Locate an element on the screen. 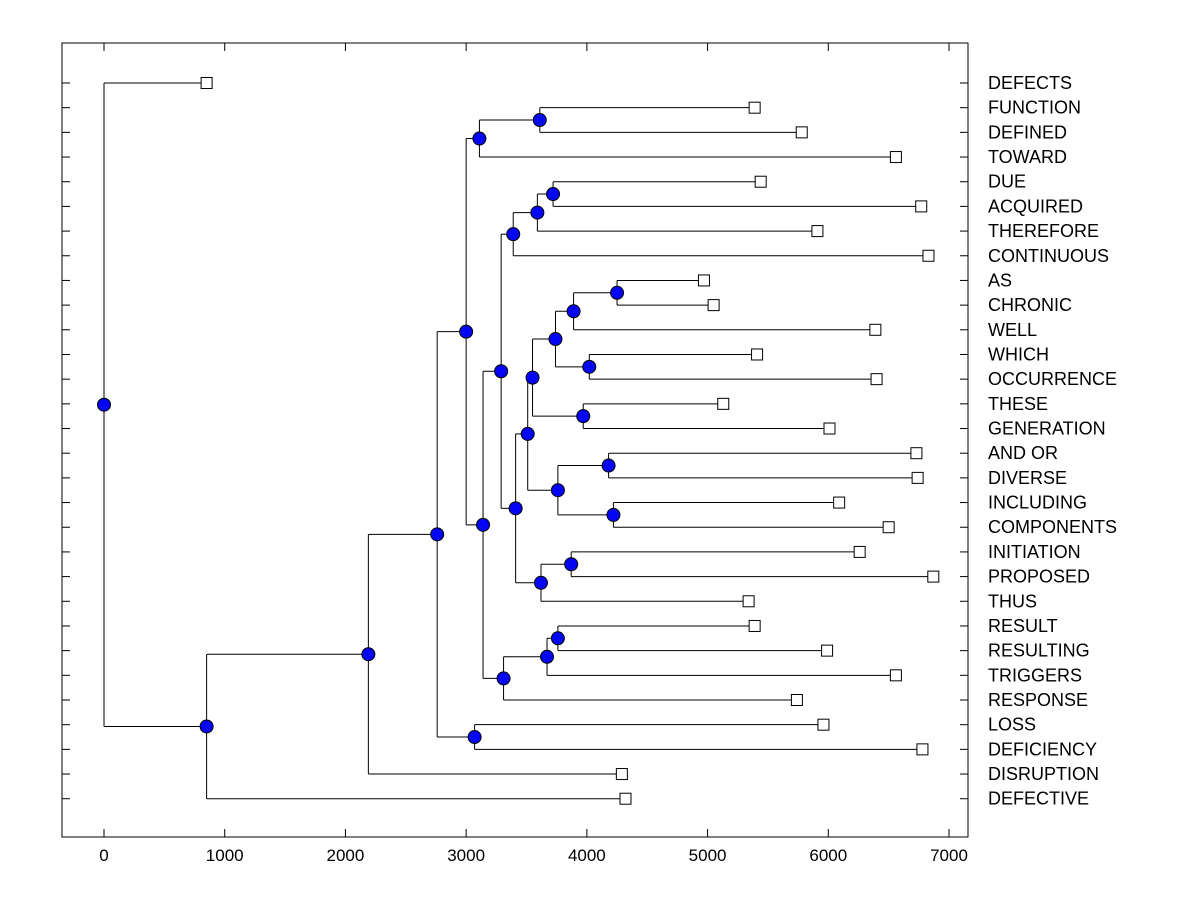  leaf-label: DIVERSE is located at coordinates (1027, 478).